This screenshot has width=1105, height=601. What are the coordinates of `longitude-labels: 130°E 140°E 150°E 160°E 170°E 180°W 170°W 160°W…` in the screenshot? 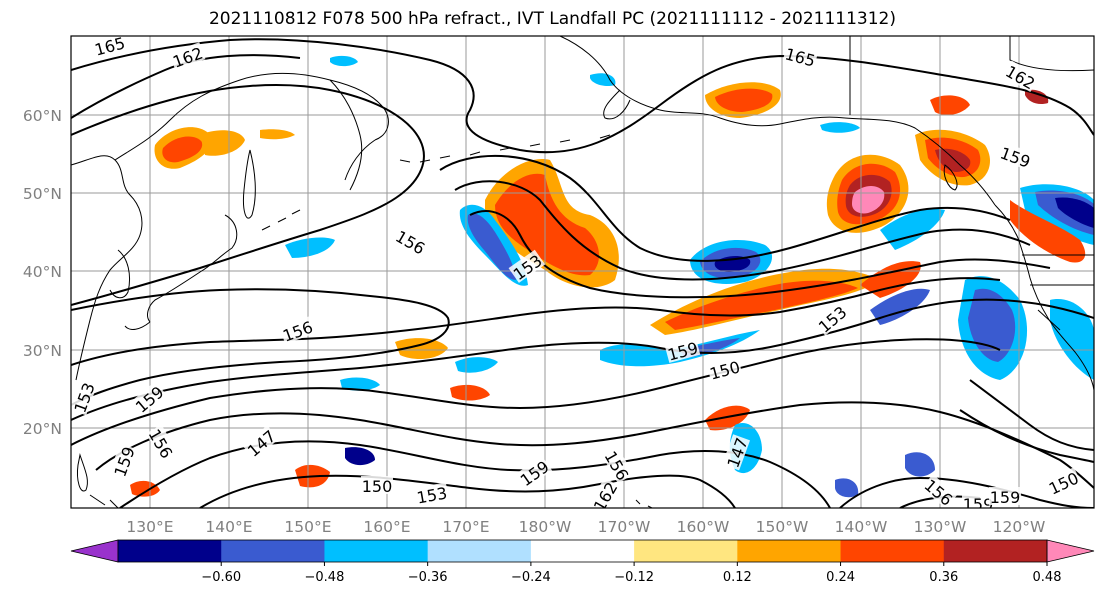 It's located at (585, 527).